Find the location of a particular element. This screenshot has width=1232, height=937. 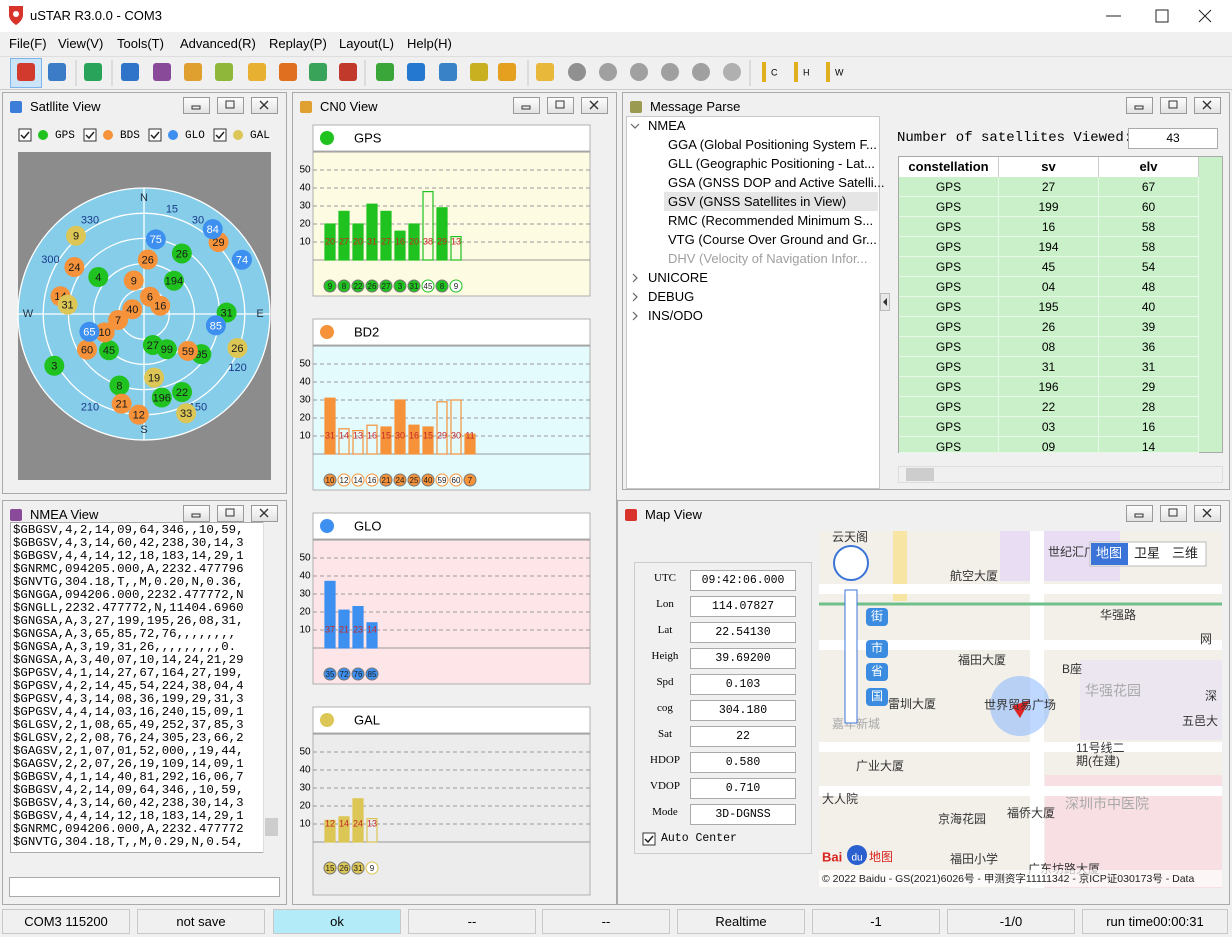

field-label: Sat is located at coordinates (665, 734).